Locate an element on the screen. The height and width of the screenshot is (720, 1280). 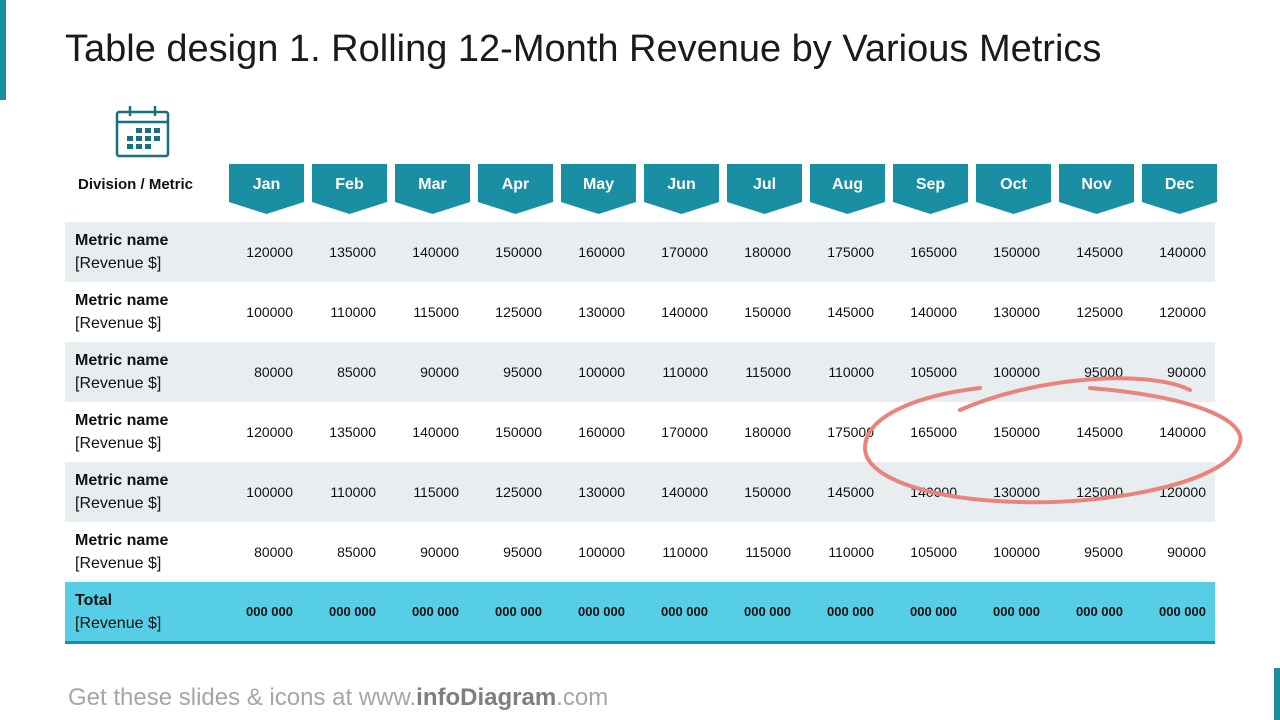
month-header: May is located at coordinates (598, 189).